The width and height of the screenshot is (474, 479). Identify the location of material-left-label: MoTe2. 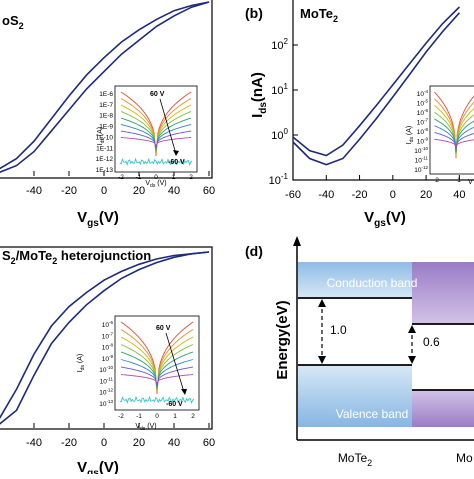
(355, 459).